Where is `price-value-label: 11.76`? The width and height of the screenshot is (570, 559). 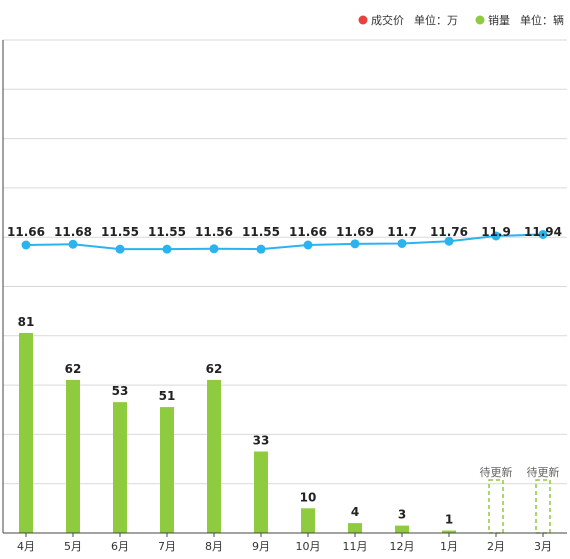 price-value-label: 11.76 is located at coordinates (449, 232).